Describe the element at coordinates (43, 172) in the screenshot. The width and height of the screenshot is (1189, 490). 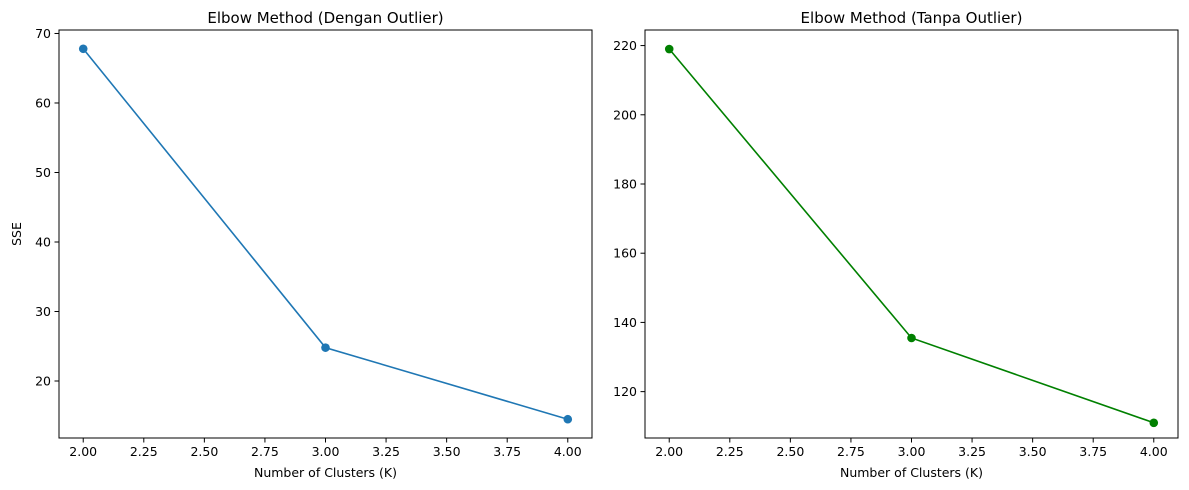
I see `y-tick-label: 50` at that location.